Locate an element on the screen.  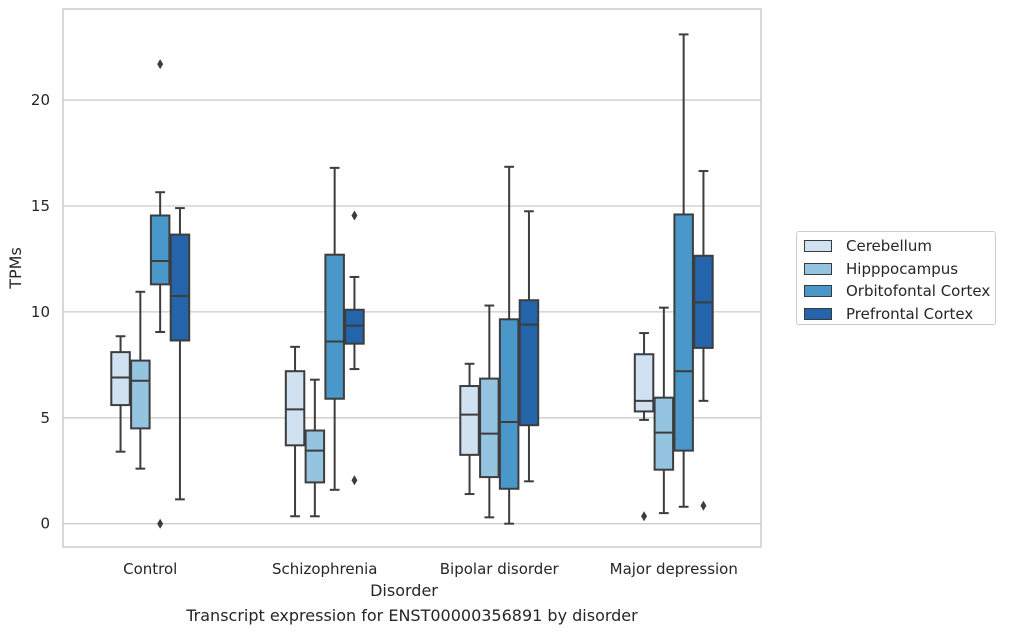
legend-swatch-cerebellum is located at coordinates (818, 246).